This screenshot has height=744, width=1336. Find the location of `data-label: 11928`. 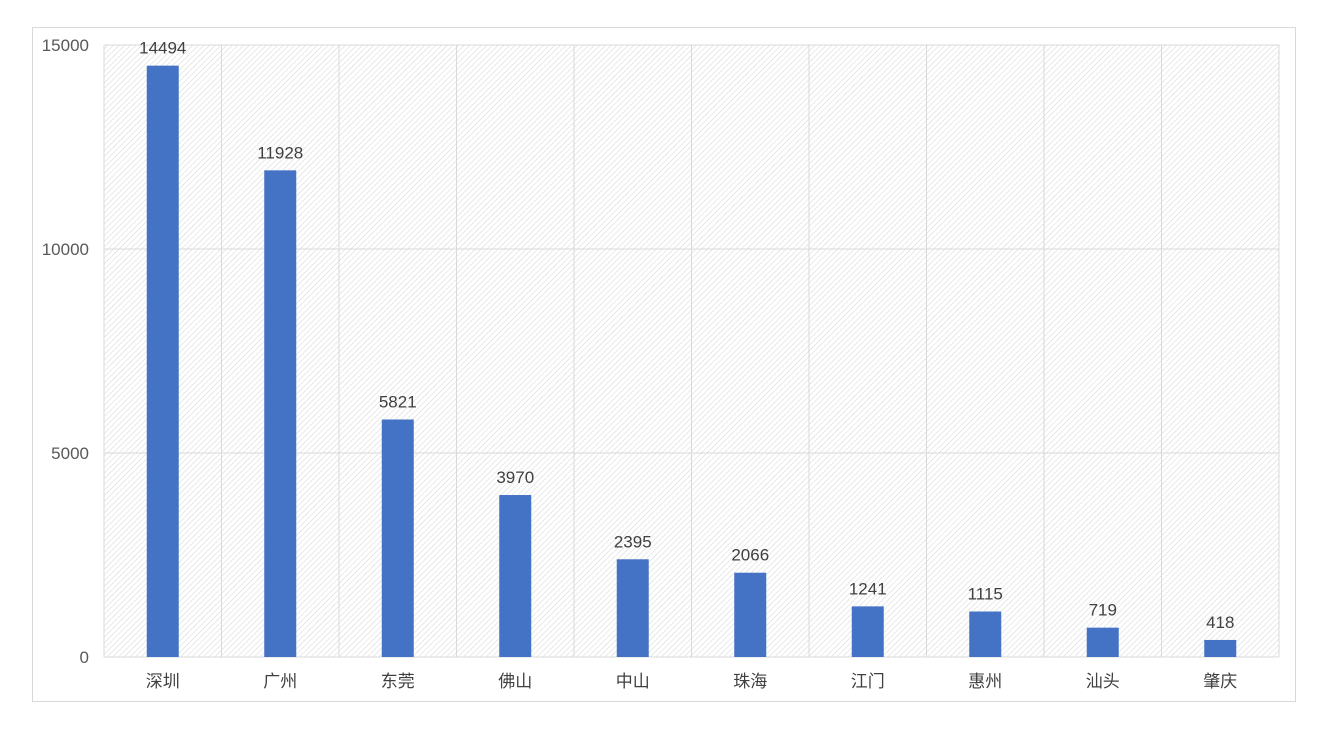

data-label: 11928 is located at coordinates (280, 152).